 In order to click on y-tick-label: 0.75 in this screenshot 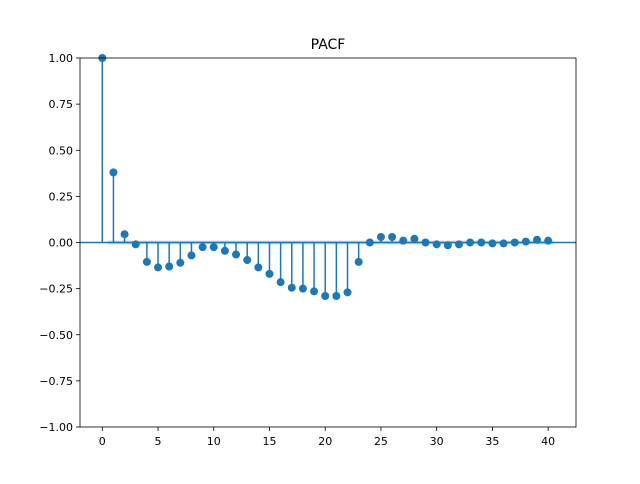, I will do `click(61, 104)`.